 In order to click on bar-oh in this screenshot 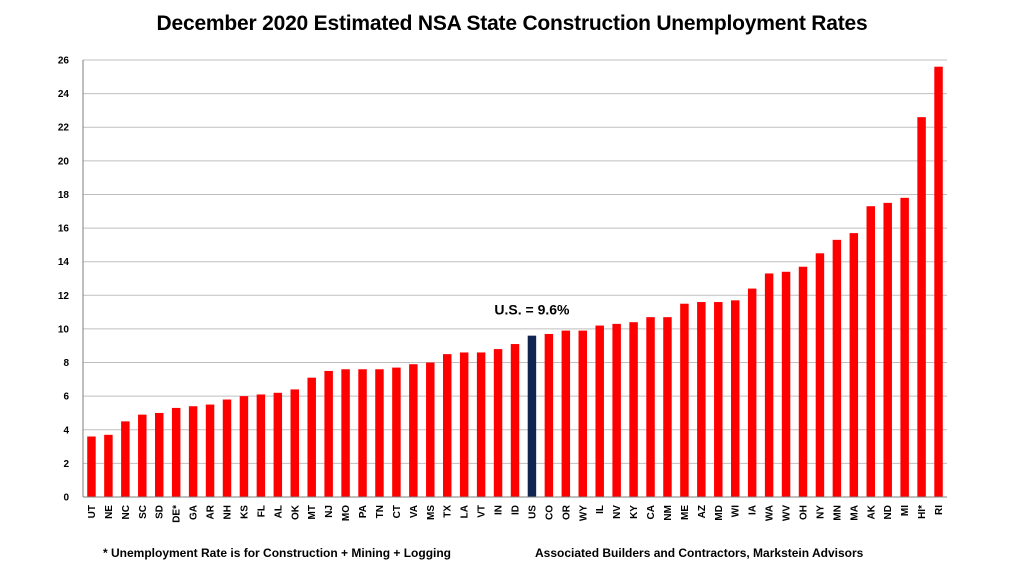, I will do `click(803, 381)`.